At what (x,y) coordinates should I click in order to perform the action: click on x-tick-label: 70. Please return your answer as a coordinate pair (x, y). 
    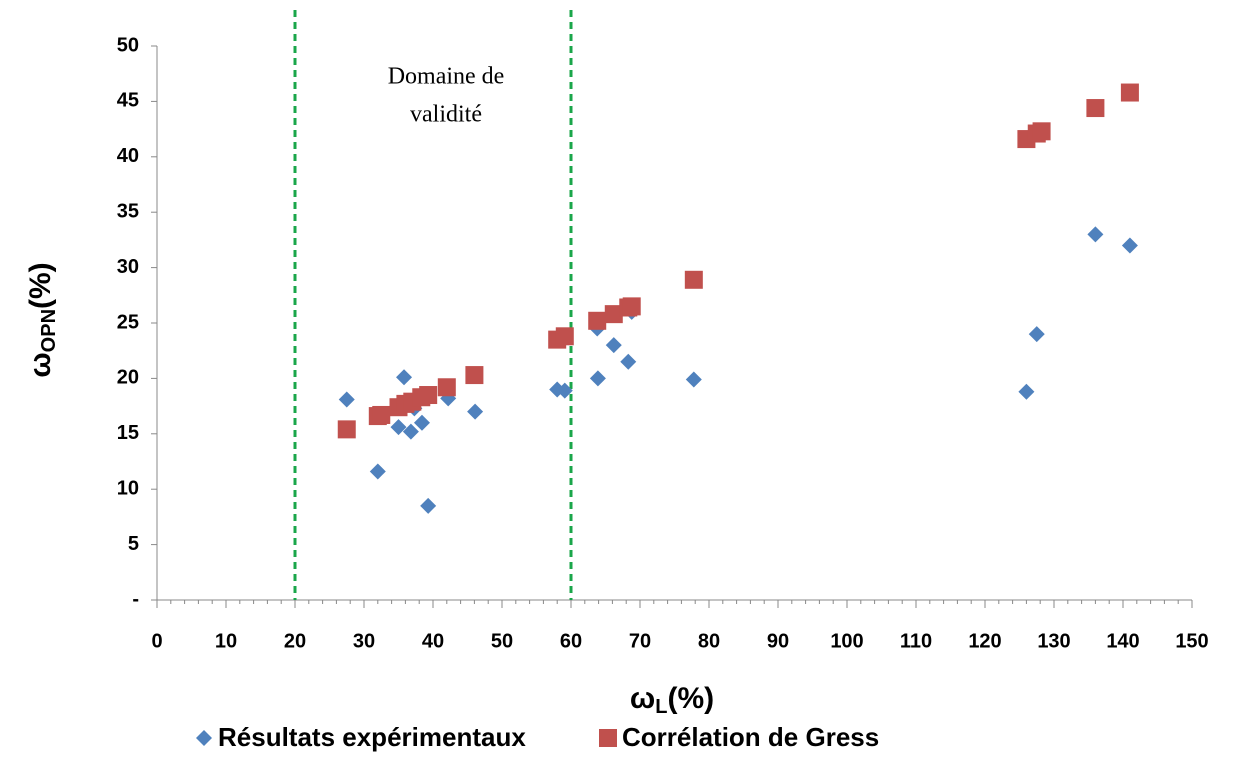
    Looking at the image, I should click on (640, 641).